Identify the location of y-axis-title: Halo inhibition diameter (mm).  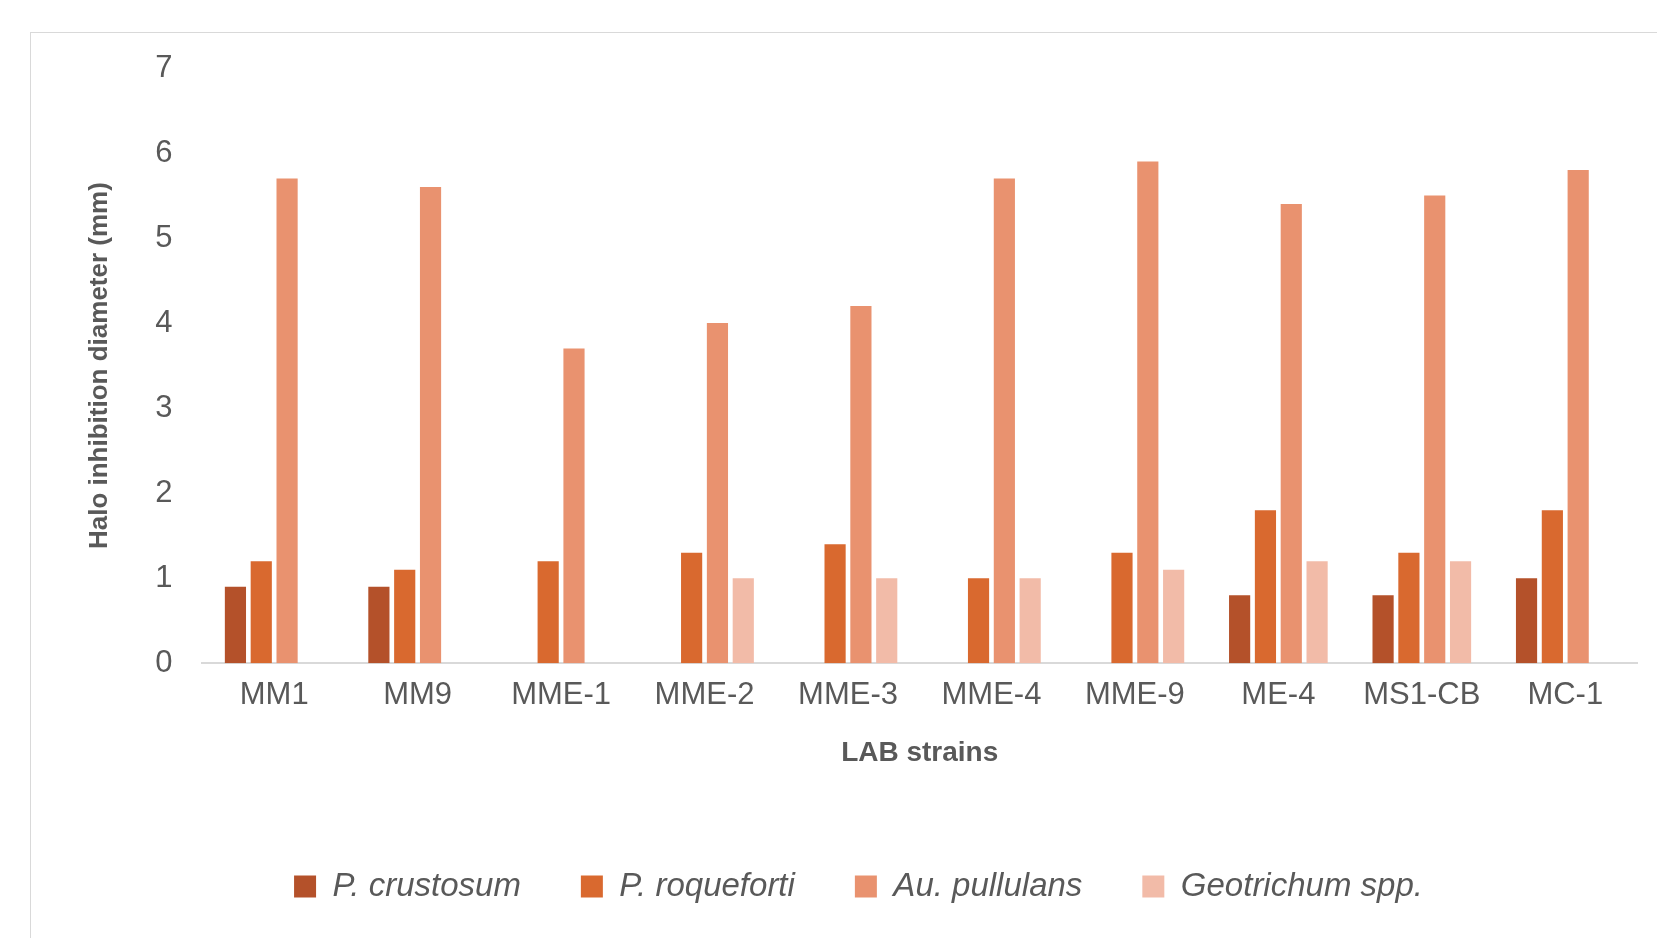
(97, 366).